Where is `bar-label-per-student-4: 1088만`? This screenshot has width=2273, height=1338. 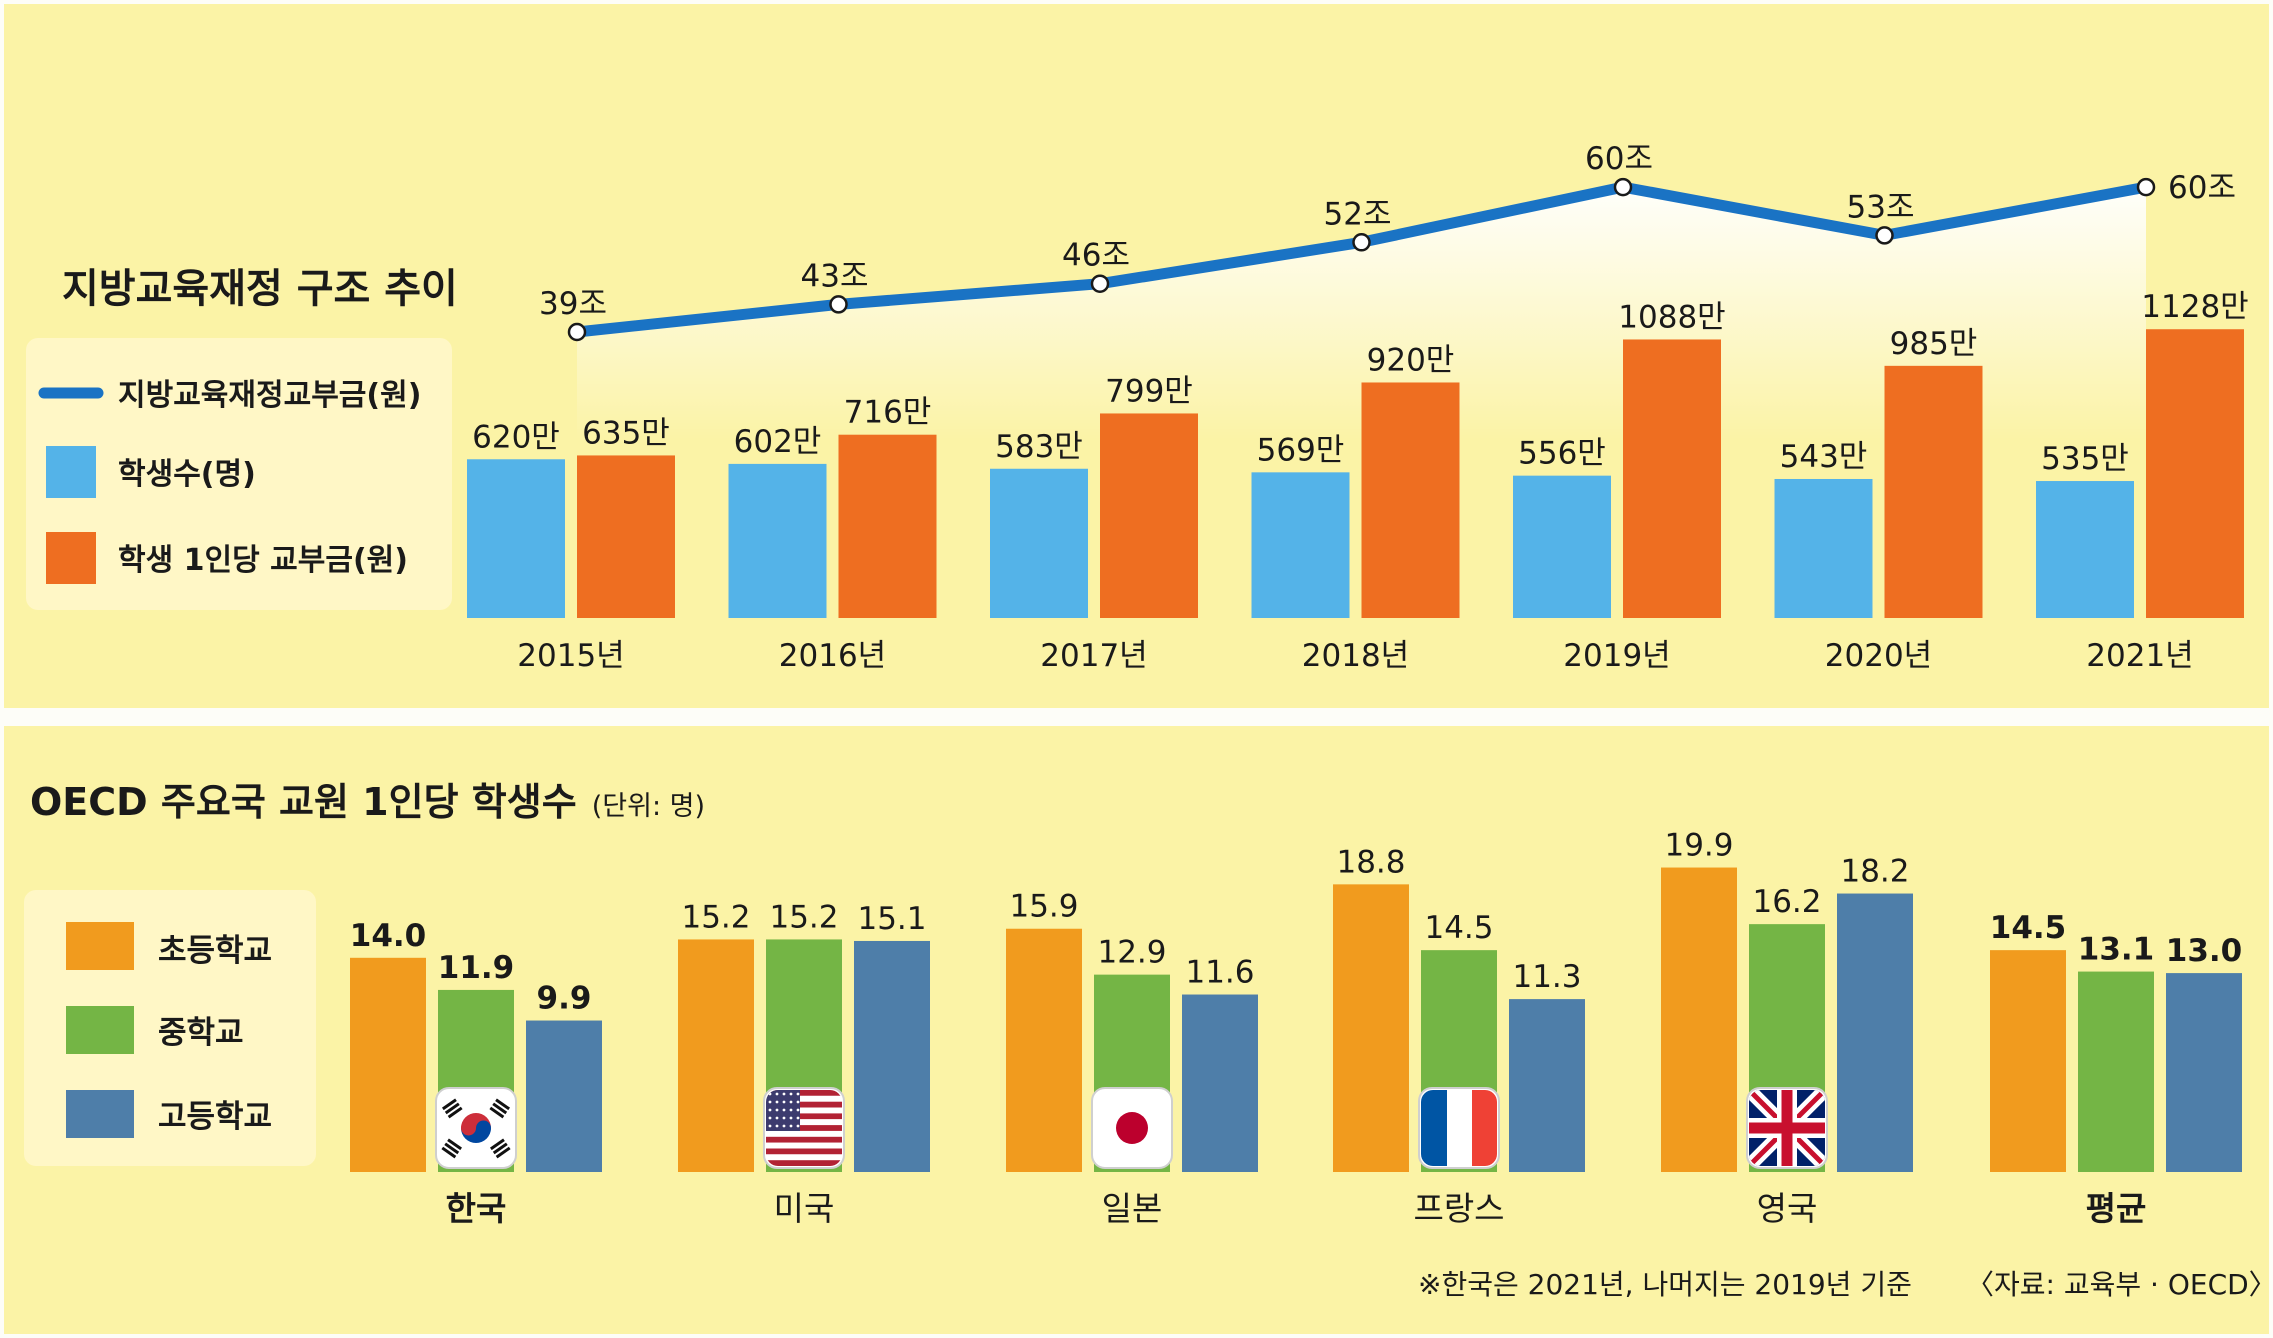 bar-label-per-student-4: 1088만 is located at coordinates (1671, 317).